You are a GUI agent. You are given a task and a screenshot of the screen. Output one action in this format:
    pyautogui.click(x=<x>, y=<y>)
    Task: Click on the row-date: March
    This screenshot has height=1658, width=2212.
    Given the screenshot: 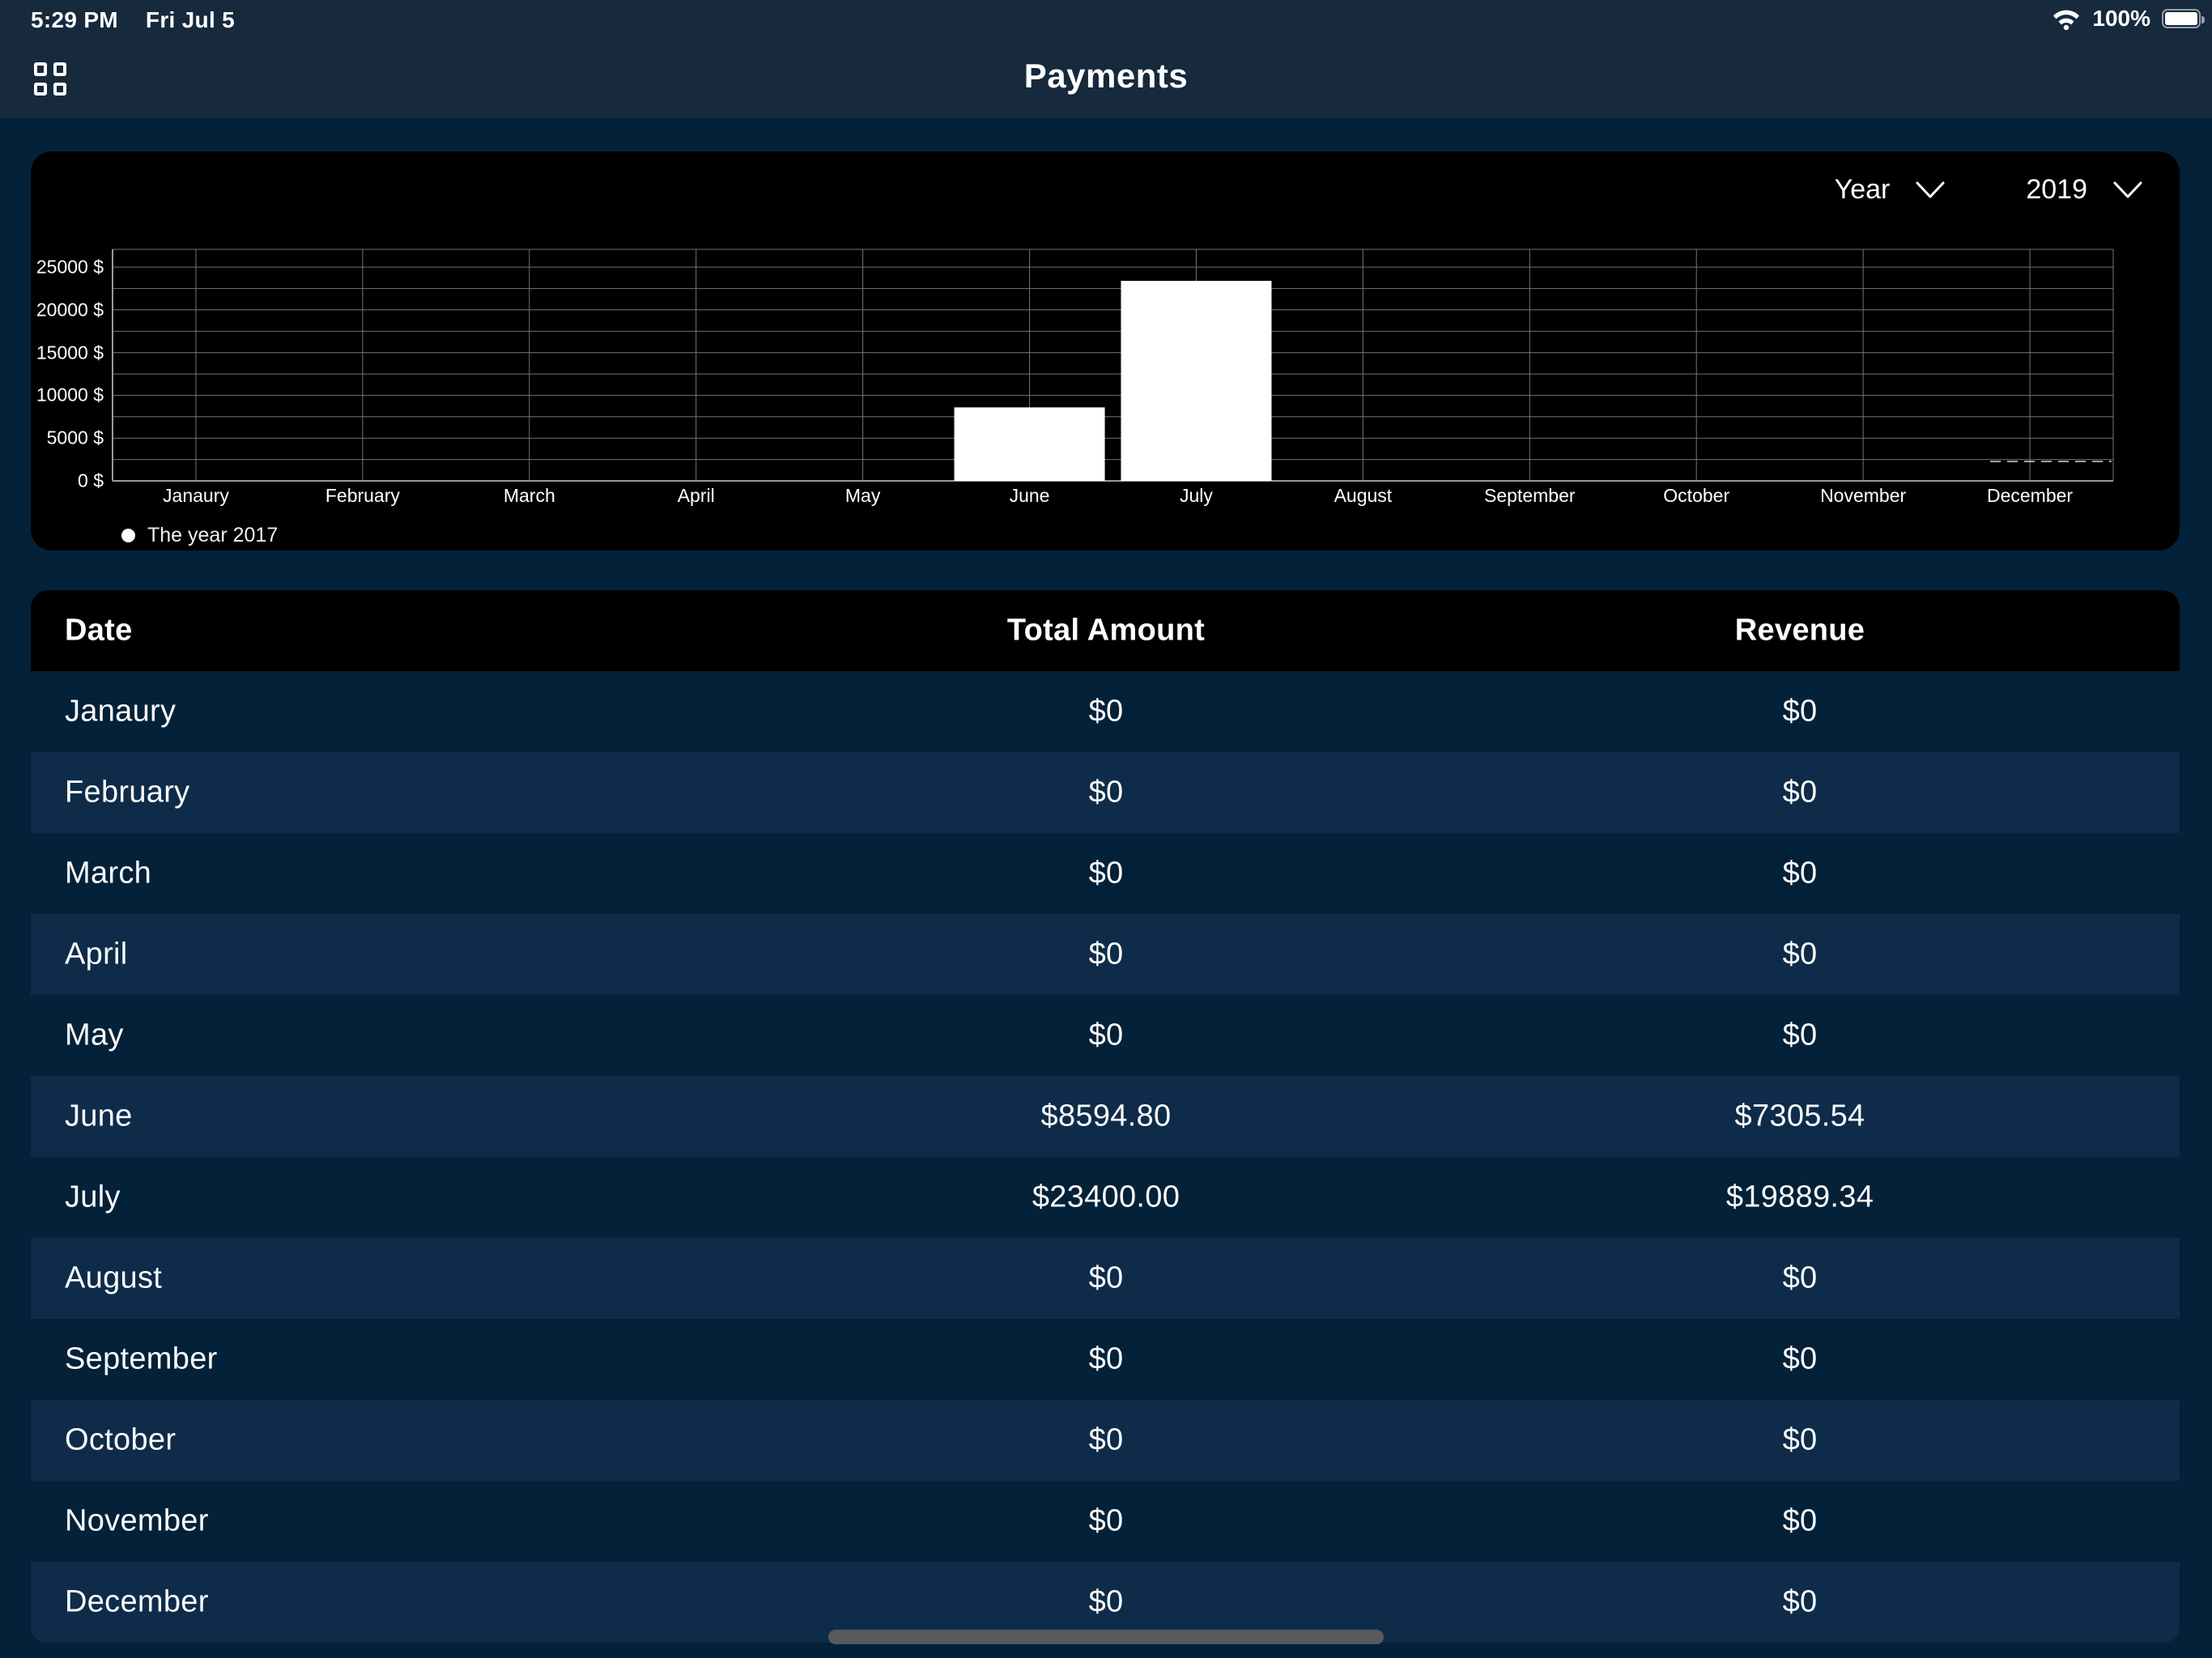 What is the action you would take?
    pyautogui.click(x=109, y=873)
    